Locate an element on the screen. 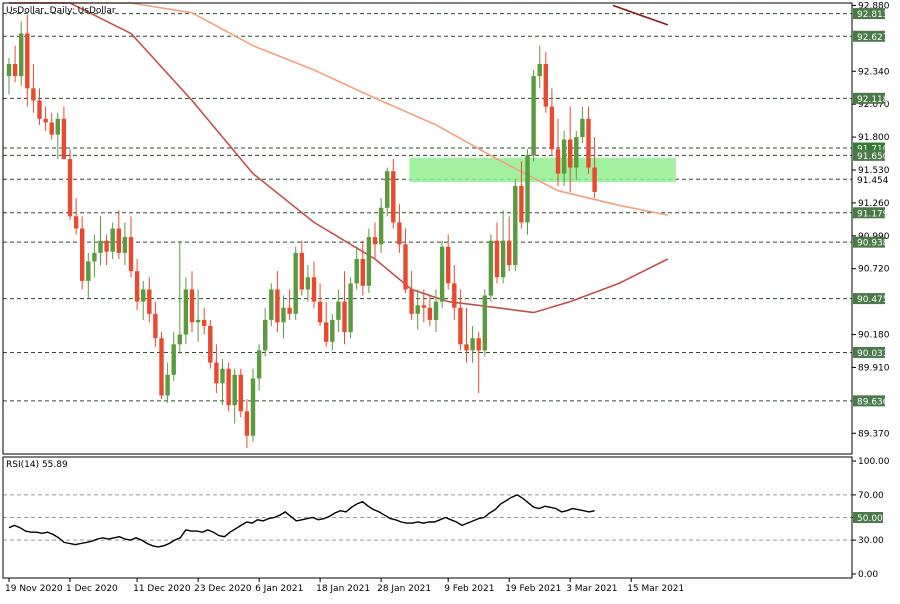 The height and width of the screenshot is (604, 900). chart-title: UsDollar, Daily: UsDollar is located at coordinates (61, 11).